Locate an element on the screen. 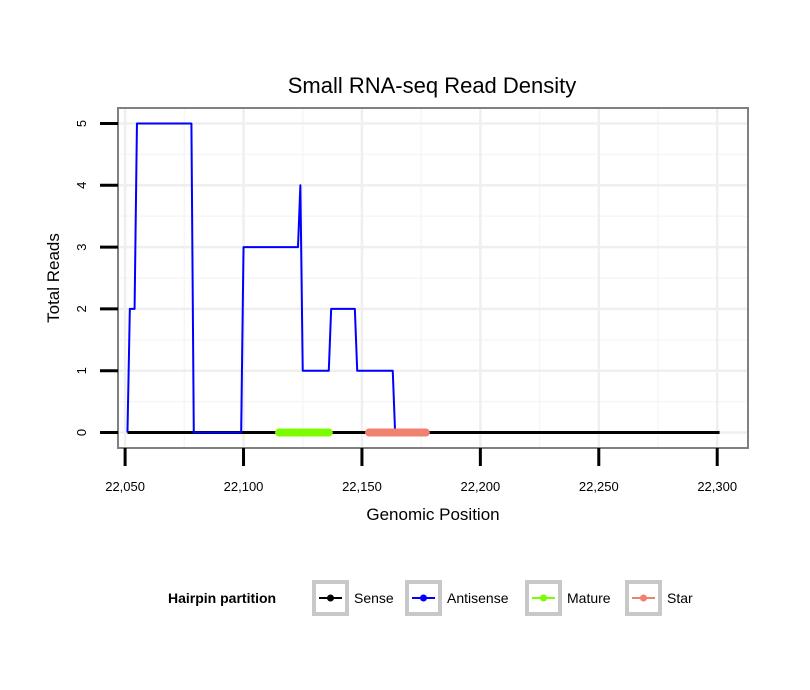 The height and width of the screenshot is (690, 810). x-tick-label: 22,200 is located at coordinates (480, 486).